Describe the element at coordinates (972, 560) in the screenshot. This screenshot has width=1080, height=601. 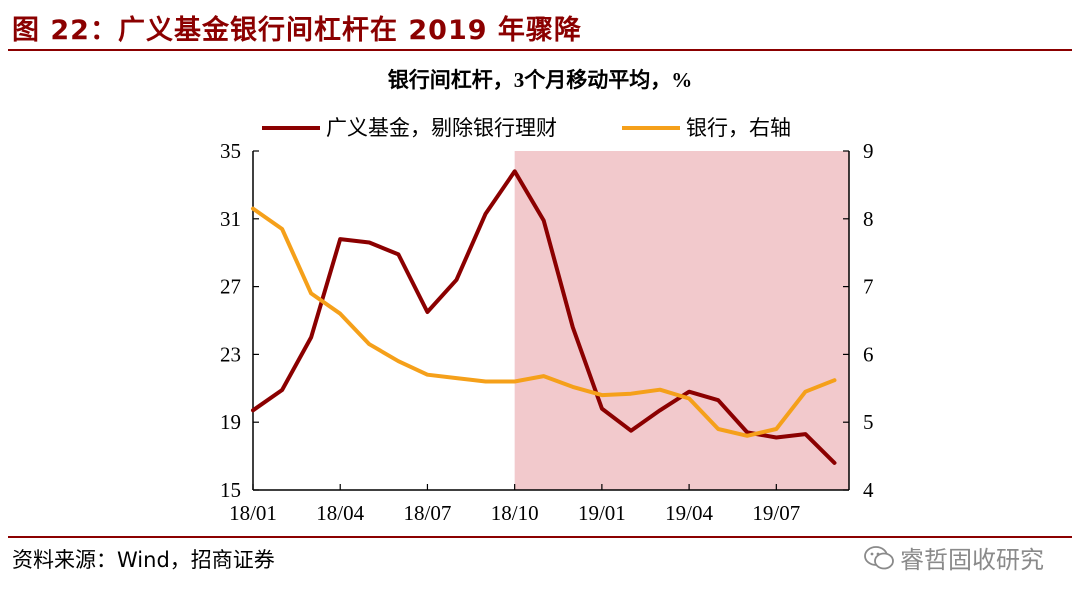
I see `watermark-text: 睿哲固收研究` at that location.